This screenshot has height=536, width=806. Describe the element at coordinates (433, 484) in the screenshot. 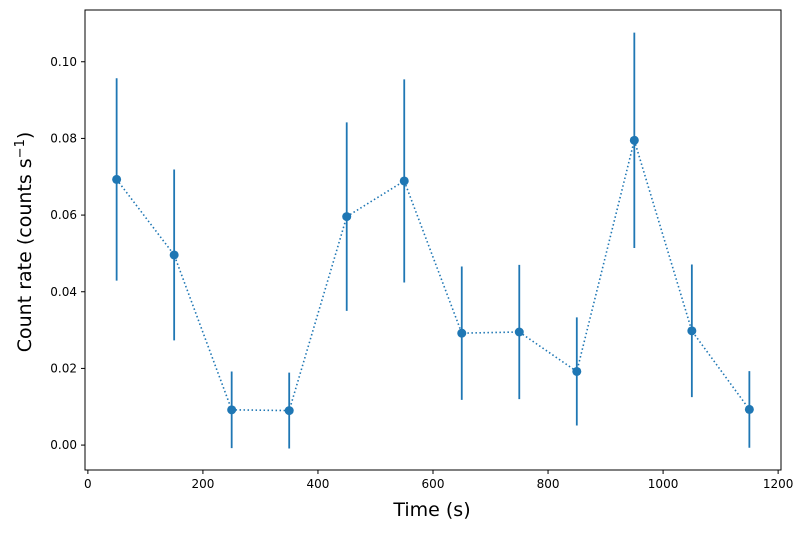

I see `x-tick-label: 600` at that location.